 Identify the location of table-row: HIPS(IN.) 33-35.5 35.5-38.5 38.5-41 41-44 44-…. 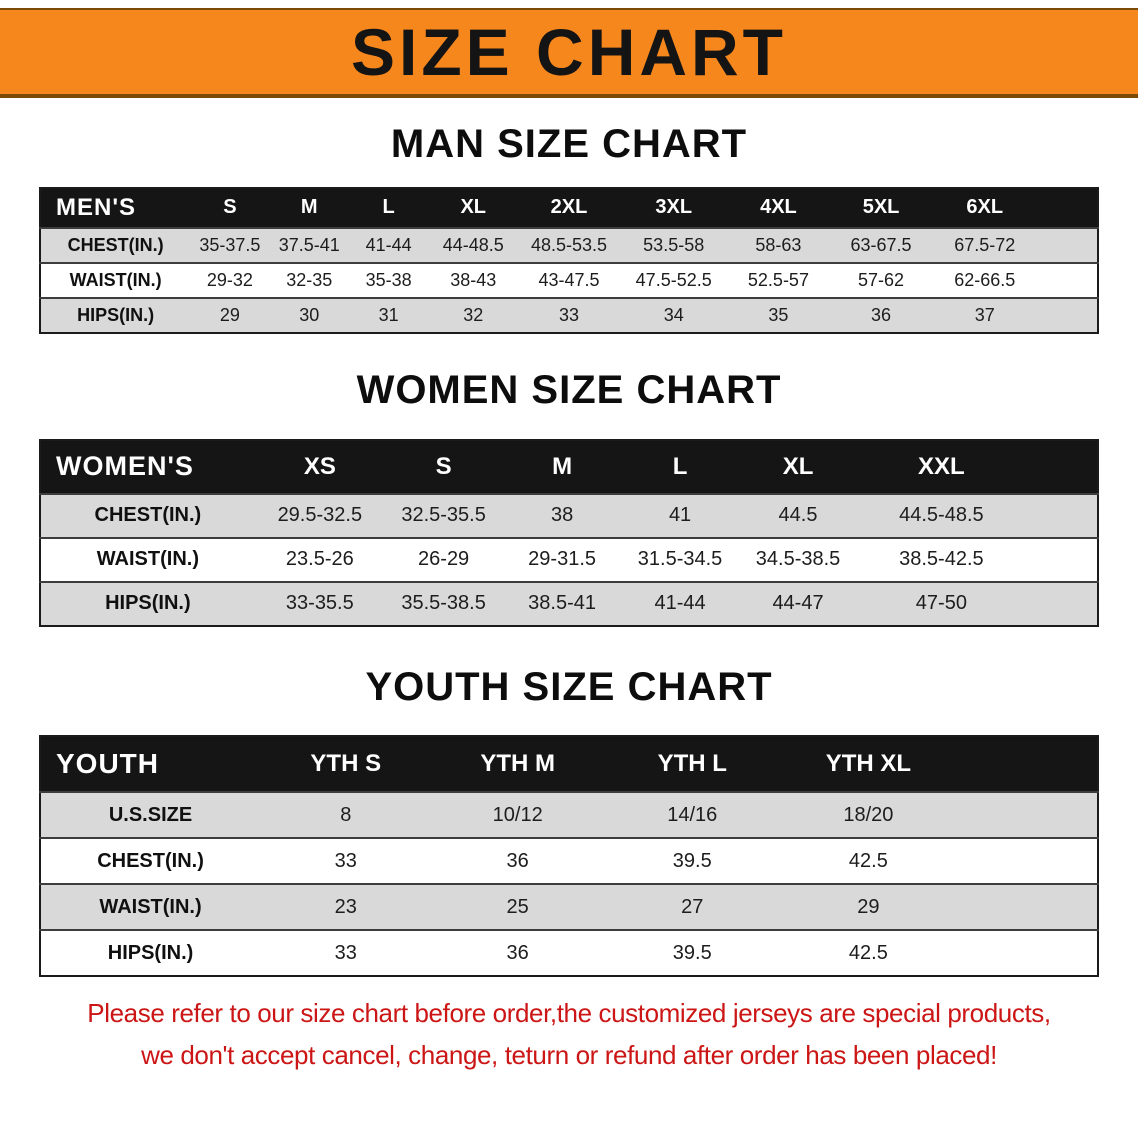
(569, 603).